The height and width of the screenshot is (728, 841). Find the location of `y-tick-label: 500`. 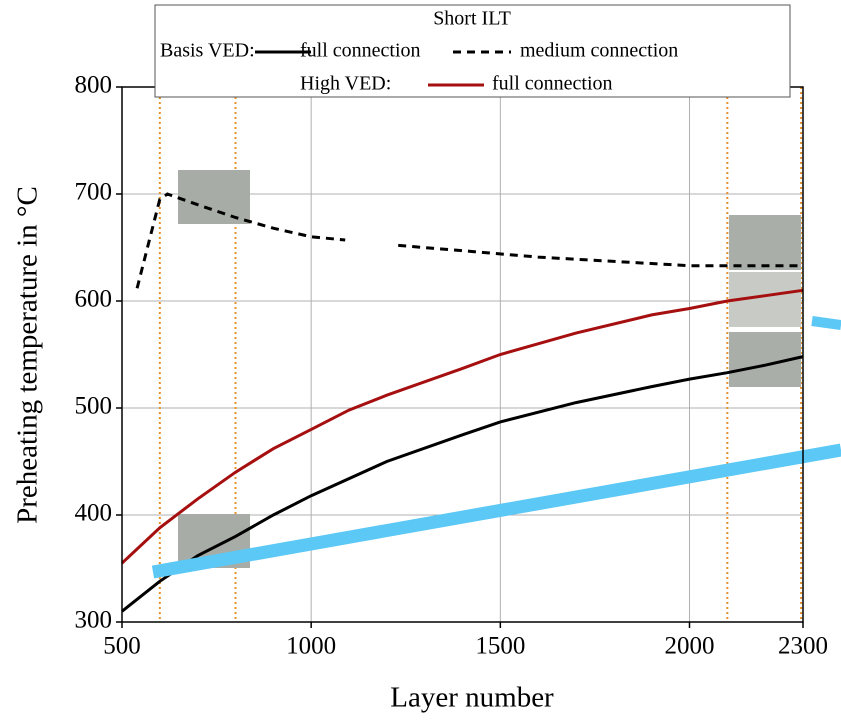

y-tick-label: 500 is located at coordinates (94, 406).